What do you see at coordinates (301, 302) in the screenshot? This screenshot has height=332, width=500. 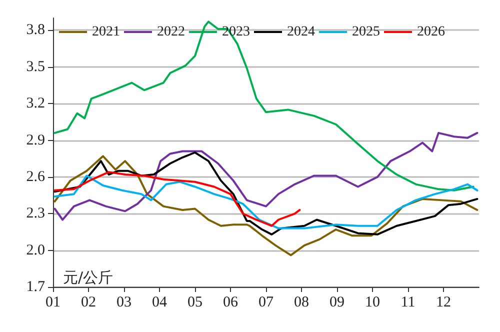 I see `x-tick-label: 08` at bounding box center [301, 302].